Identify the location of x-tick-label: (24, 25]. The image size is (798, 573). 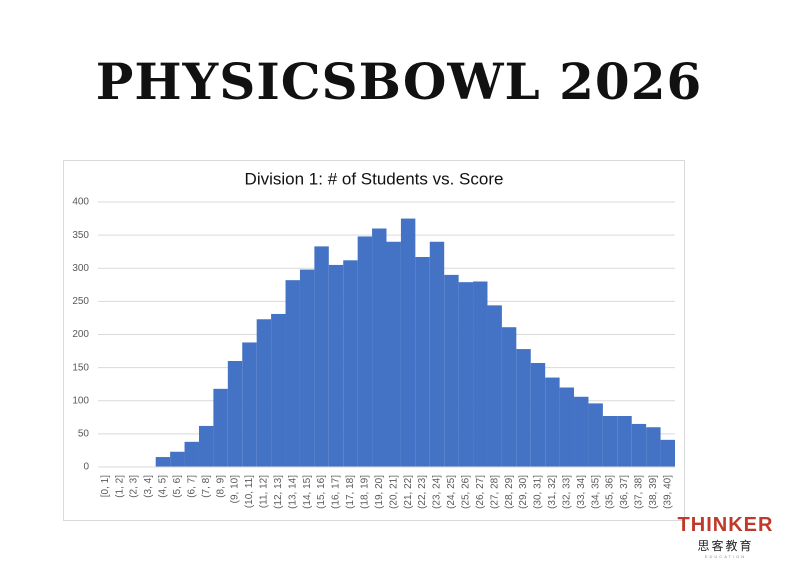
(451, 492).